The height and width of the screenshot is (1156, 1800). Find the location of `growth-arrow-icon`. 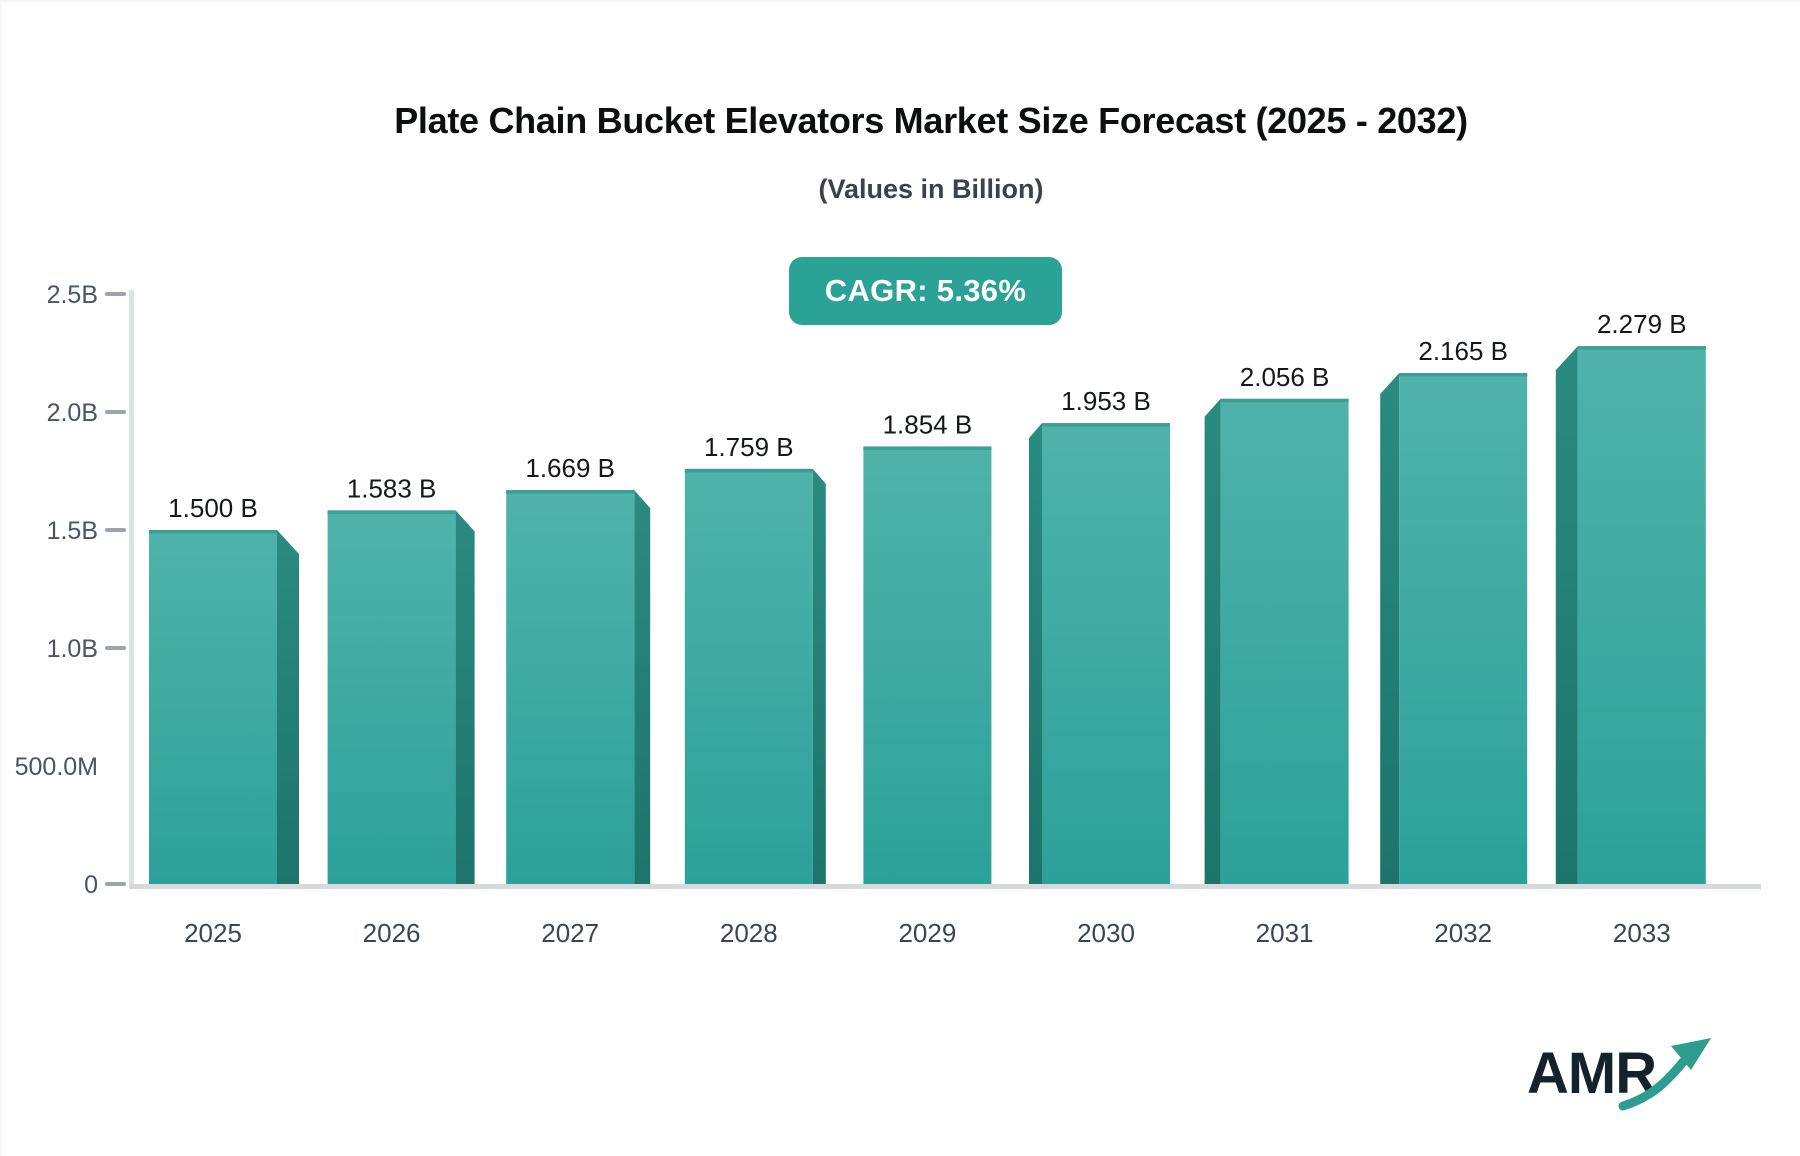

growth-arrow-icon is located at coordinates (1664, 1074).